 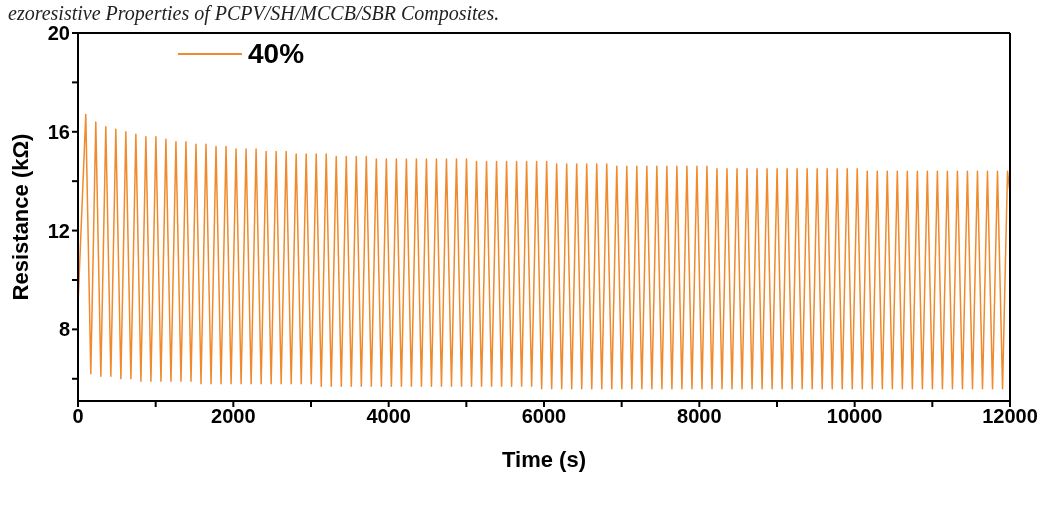 I want to click on x-tick-label: 6000, so click(x=544, y=416).